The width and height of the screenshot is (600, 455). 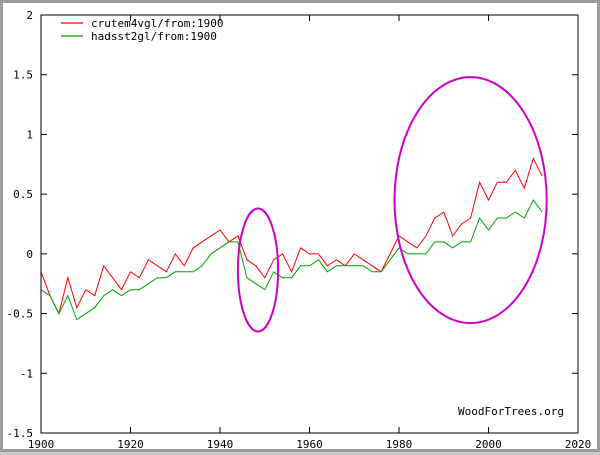 I want to click on legend-label-hadsst: hadsst2gl/from:1900, so click(x=154, y=36).